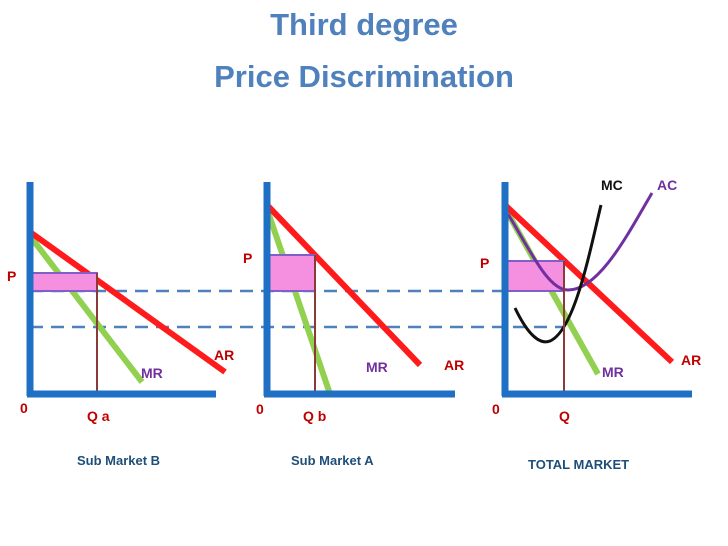 The height and width of the screenshot is (546, 728). I want to click on title-line-2: Price Discrimination, so click(364, 76).